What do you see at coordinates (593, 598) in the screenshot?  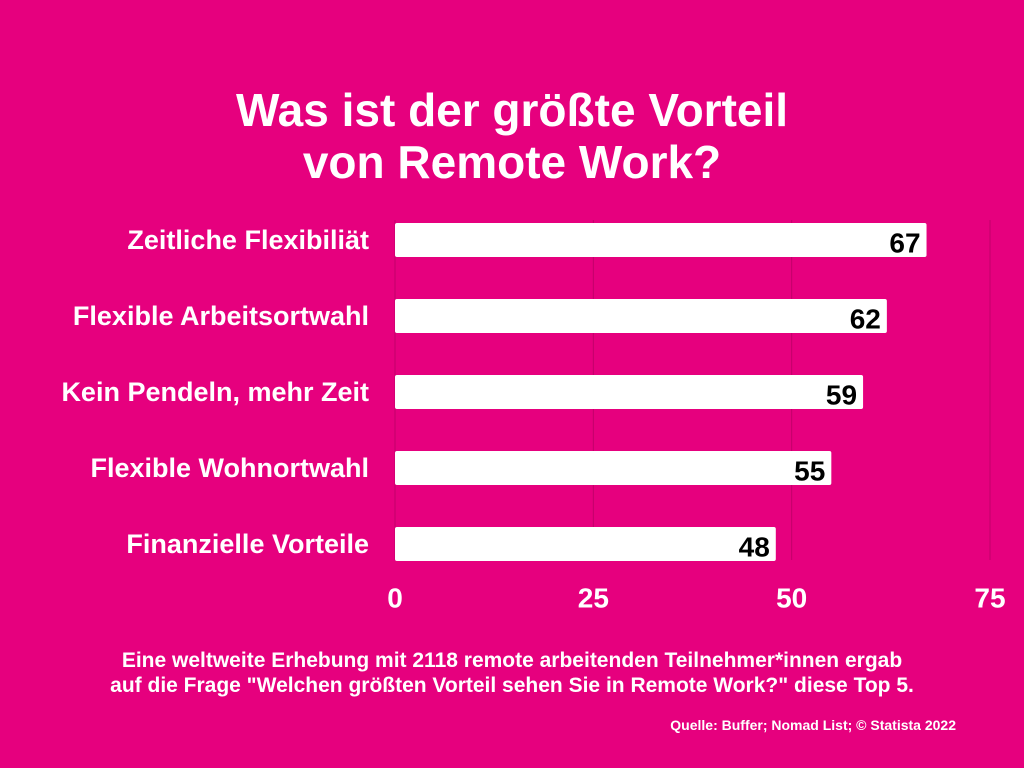 I see `x-tick-label-25: 25` at bounding box center [593, 598].